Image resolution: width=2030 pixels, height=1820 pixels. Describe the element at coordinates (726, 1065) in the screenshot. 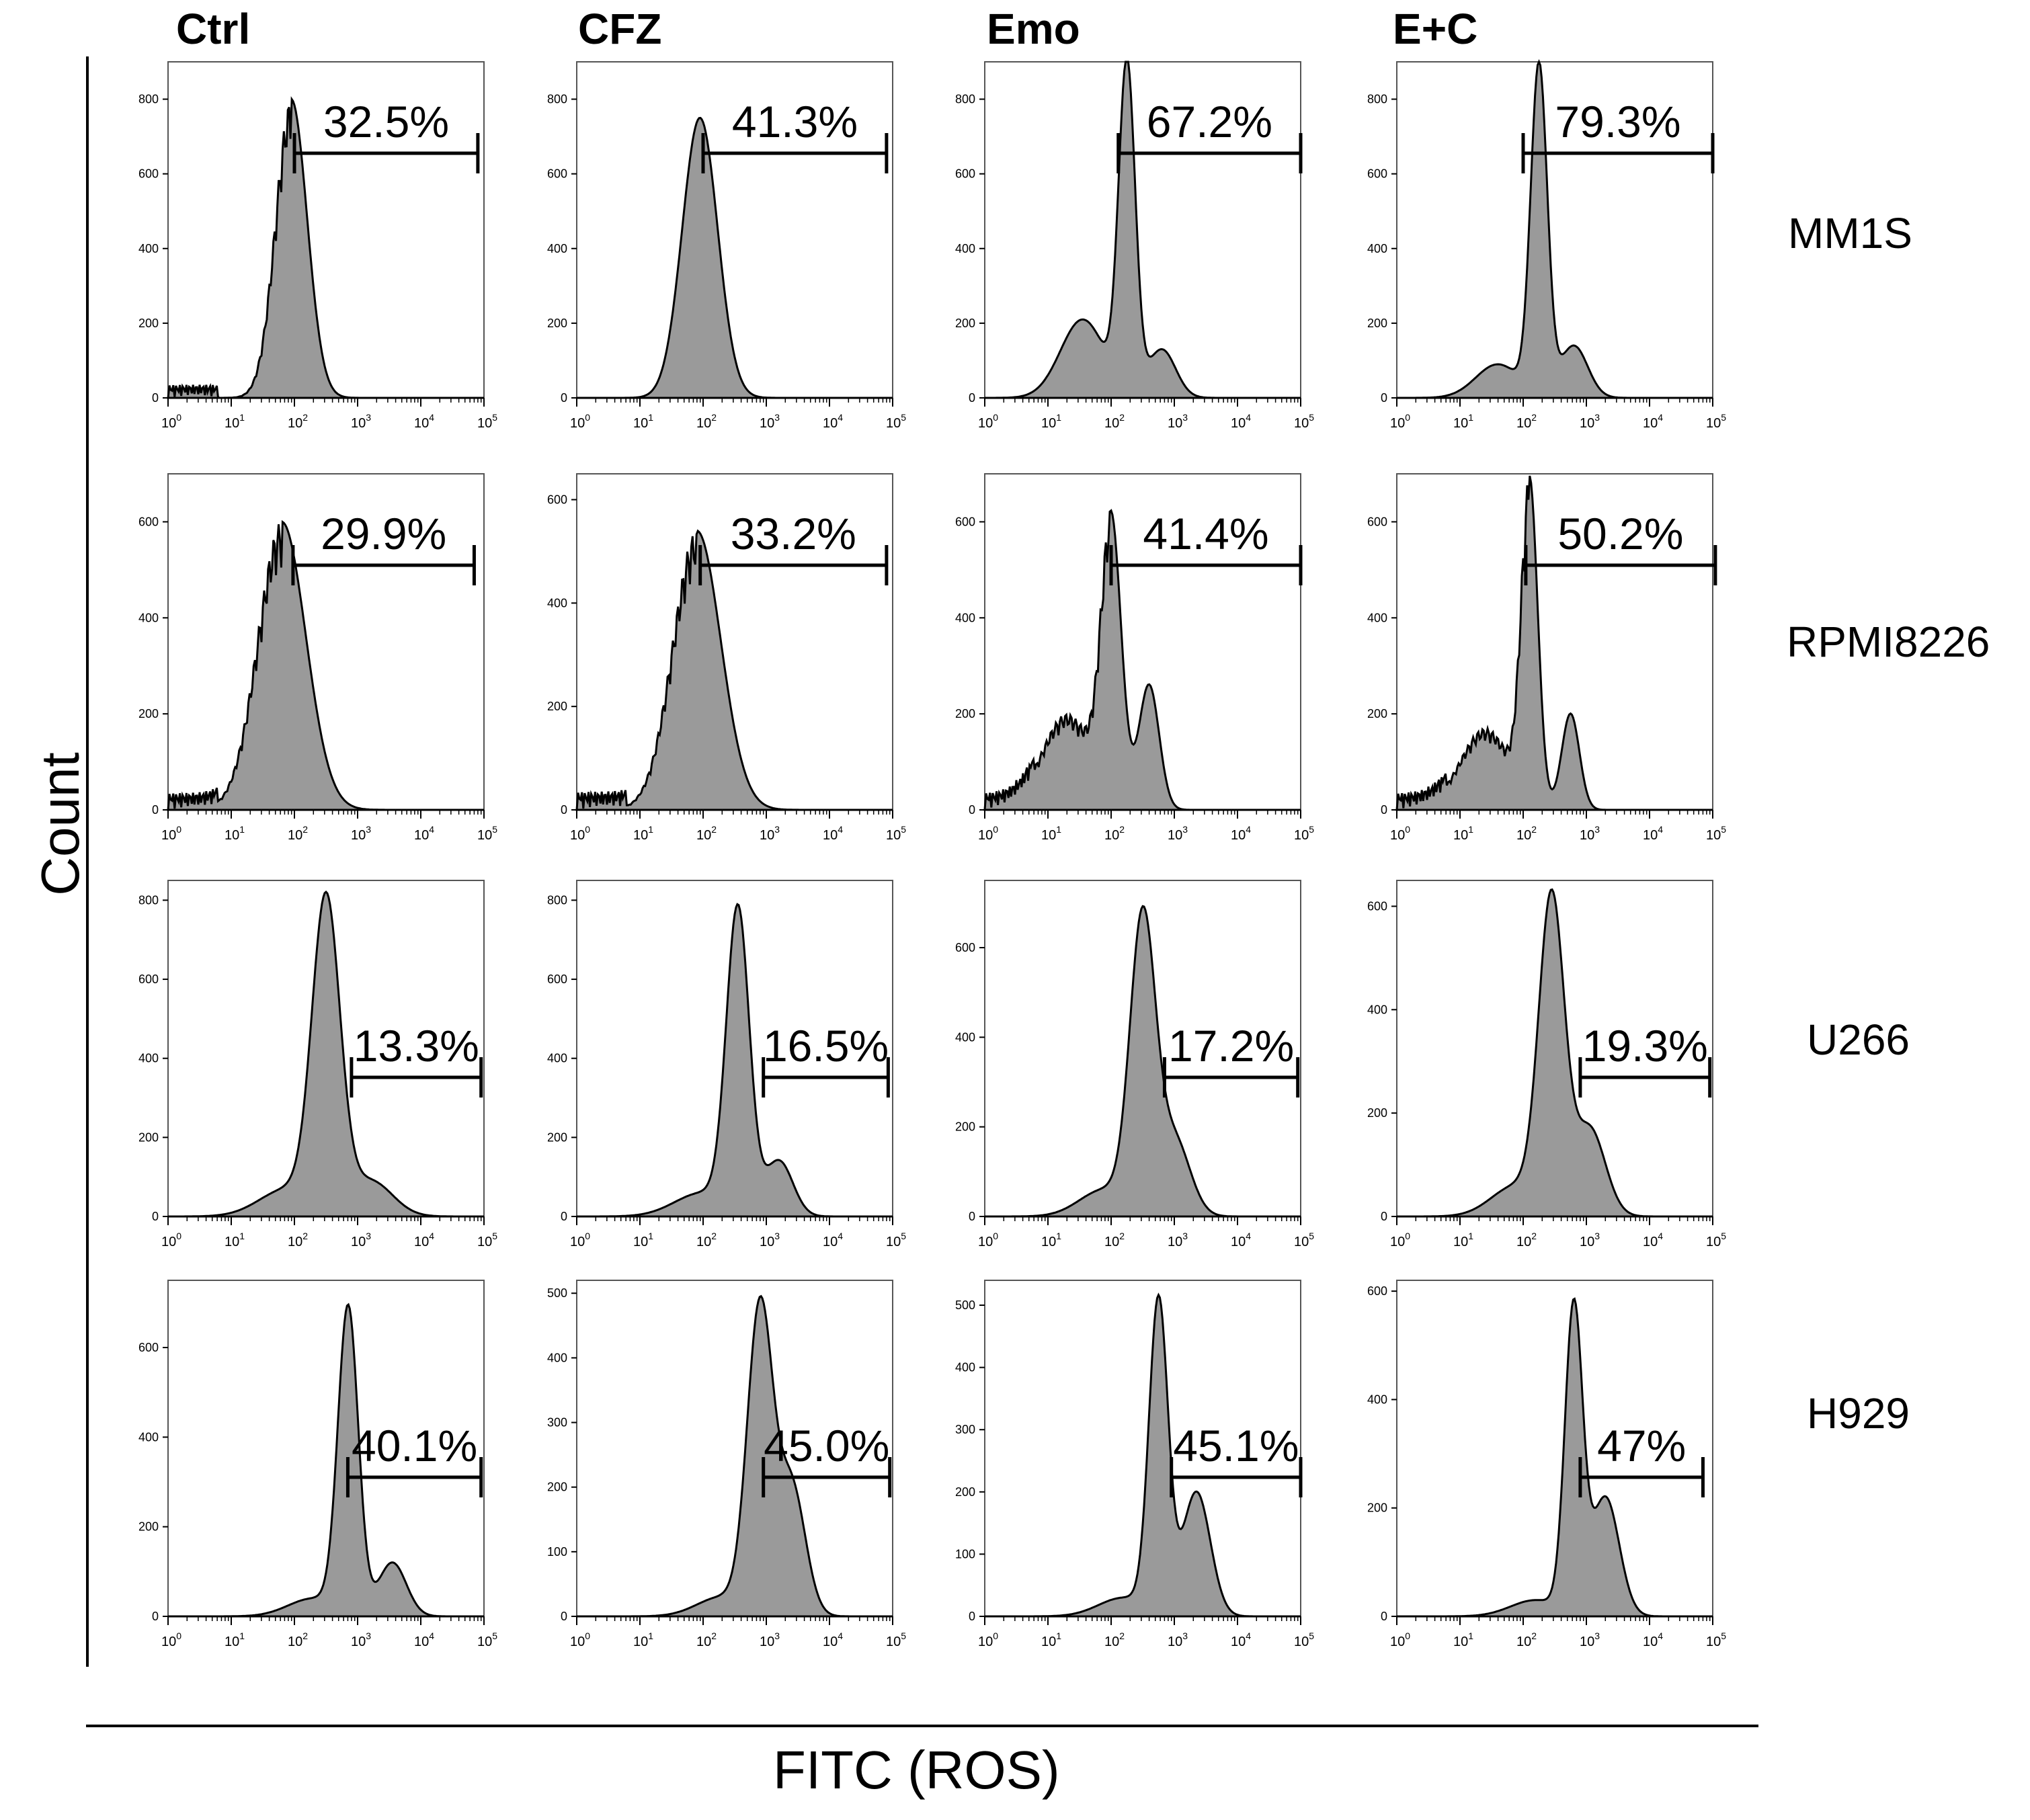

I see `panel-u266-cfz: 0 200 400 600 800 100 10¹ 10² 10³ 10⁴ 10⁵ 16.5%` at that location.